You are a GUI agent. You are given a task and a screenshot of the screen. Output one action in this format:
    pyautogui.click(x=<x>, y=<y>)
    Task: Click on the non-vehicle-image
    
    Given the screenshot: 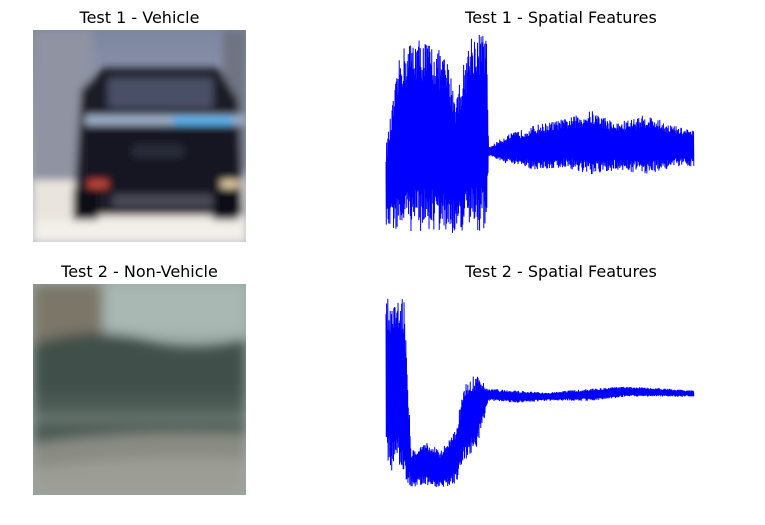 What is the action you would take?
    pyautogui.click(x=139, y=389)
    